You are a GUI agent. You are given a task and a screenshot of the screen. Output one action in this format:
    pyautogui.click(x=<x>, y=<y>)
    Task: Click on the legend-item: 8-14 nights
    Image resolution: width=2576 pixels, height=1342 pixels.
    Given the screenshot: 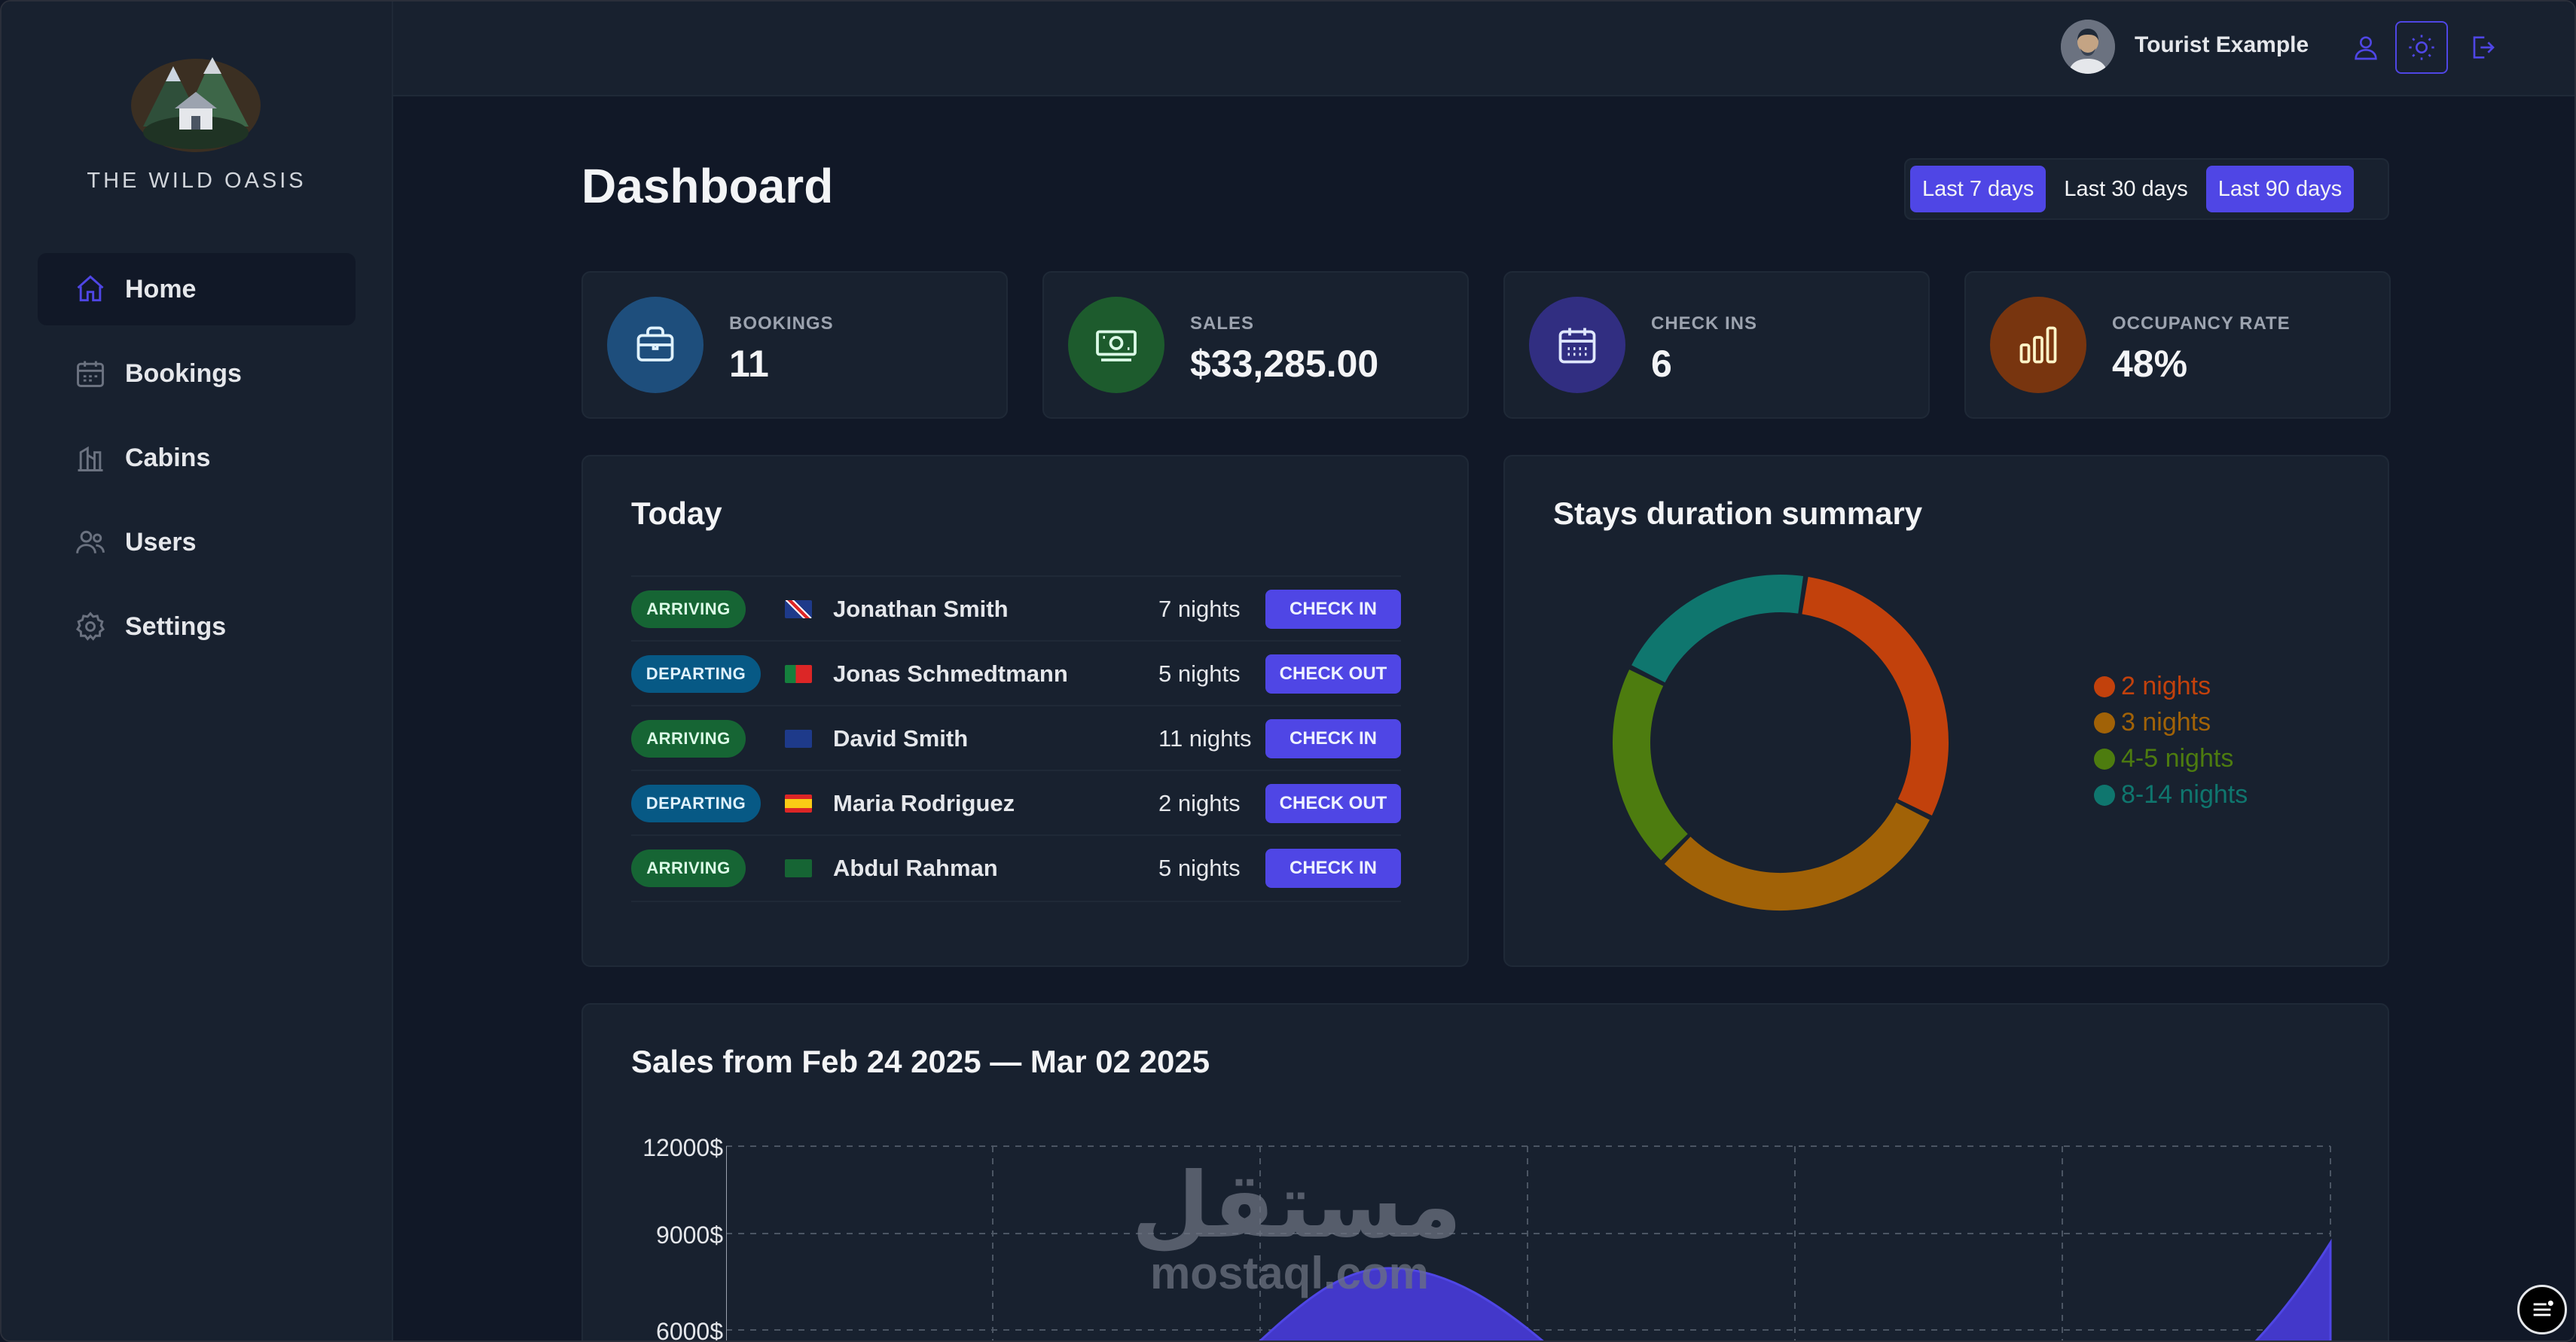 What is the action you would take?
    pyautogui.click(x=2171, y=795)
    